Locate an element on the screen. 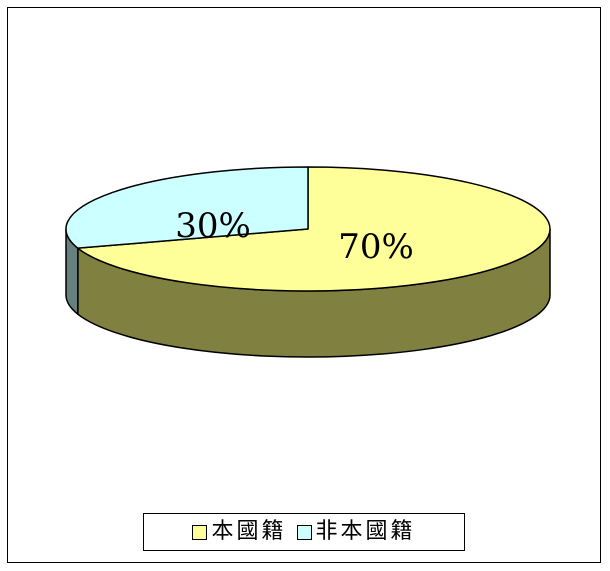 The height and width of the screenshot is (571, 610). legend: 本國籍 非本國籍 is located at coordinates (304, 532).